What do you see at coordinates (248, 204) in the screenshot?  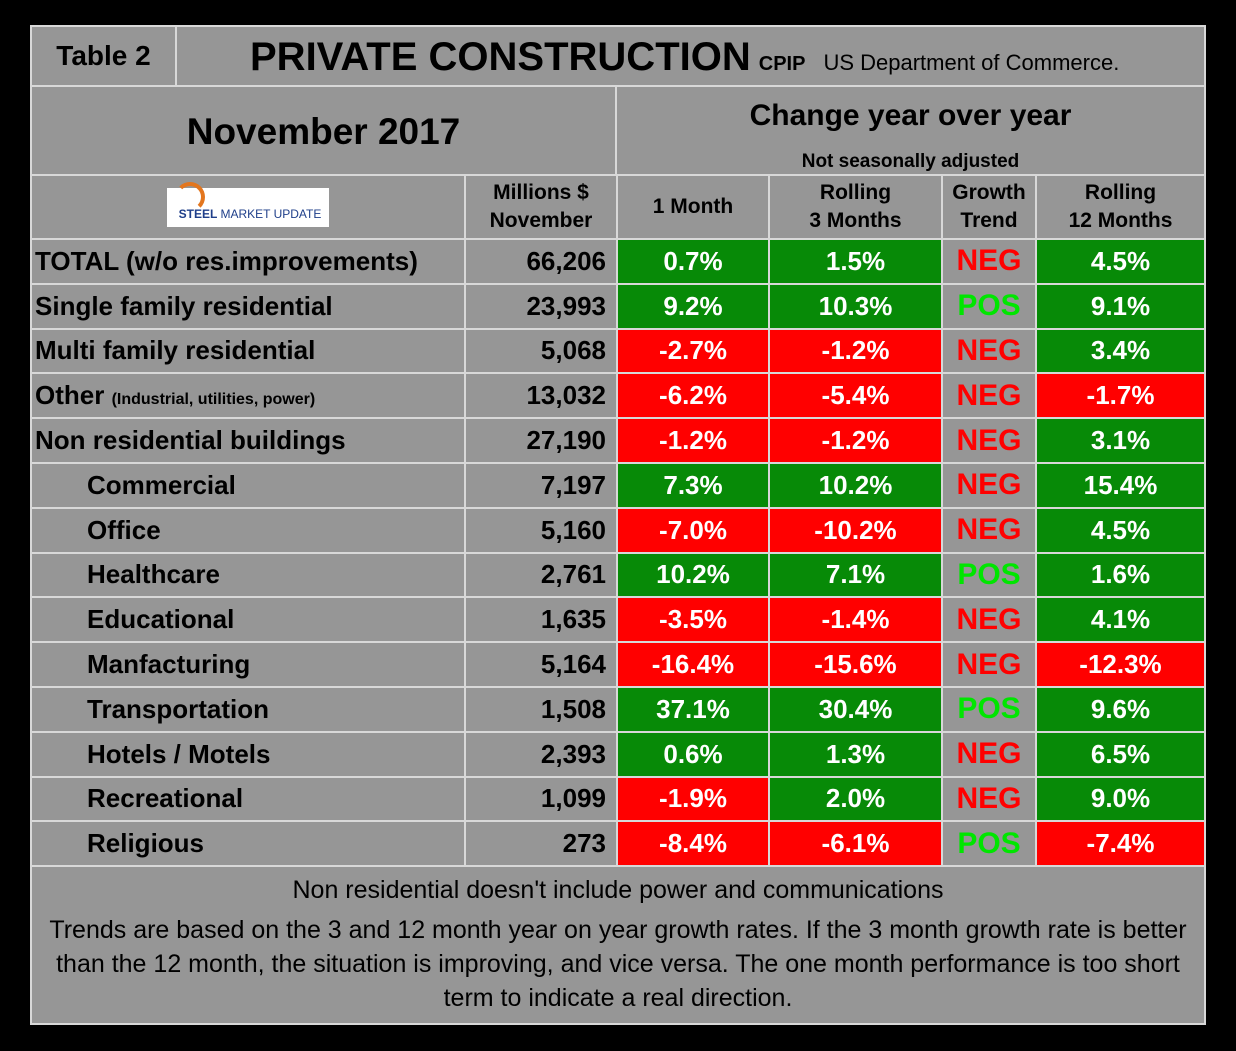 I see `logo: STEEL MARKET UPDATE` at bounding box center [248, 204].